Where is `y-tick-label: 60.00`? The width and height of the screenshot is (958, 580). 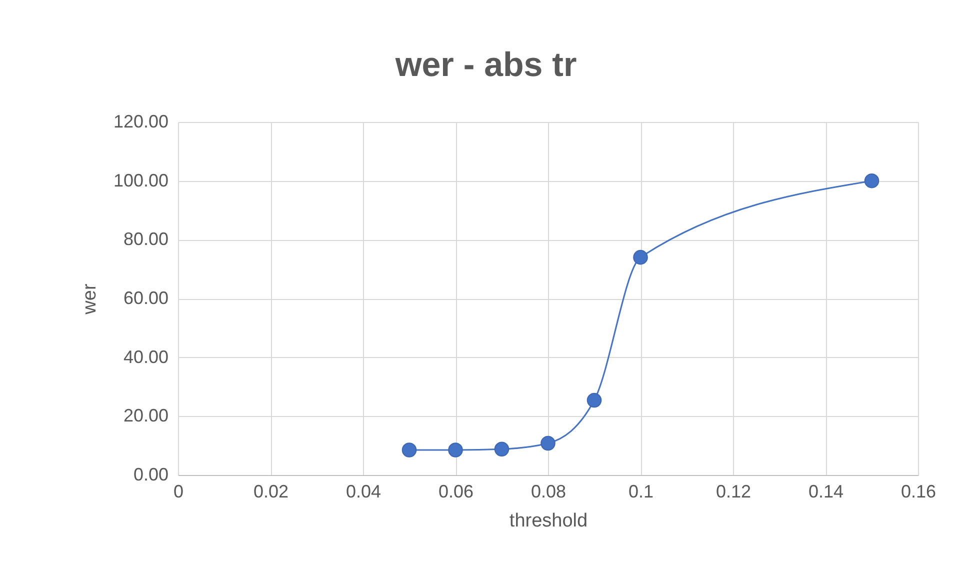
y-tick-label: 60.00 is located at coordinates (145, 298).